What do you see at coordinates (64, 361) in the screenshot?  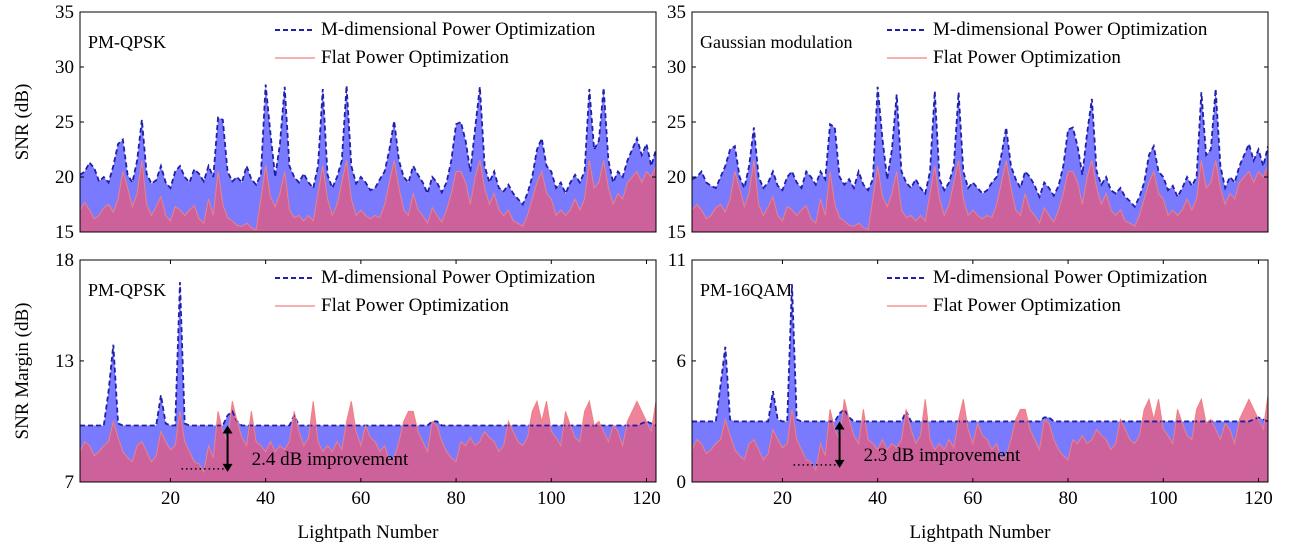 I see `y-tick-label: 13` at bounding box center [64, 361].